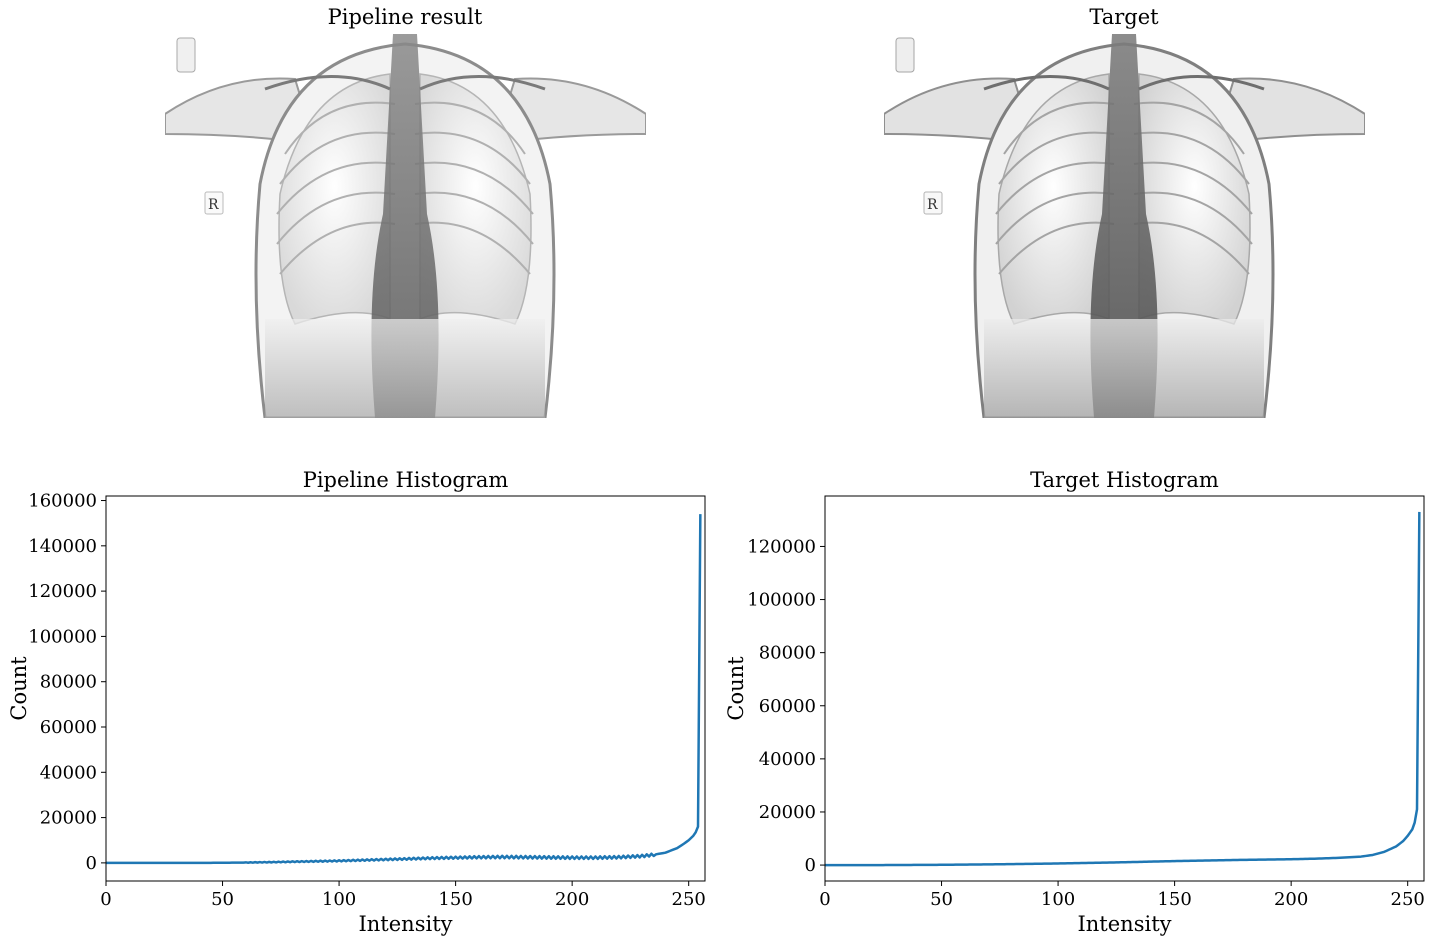  What do you see at coordinates (1124, 480) in the screenshot?
I see `chart-title: Target Histogram` at bounding box center [1124, 480].